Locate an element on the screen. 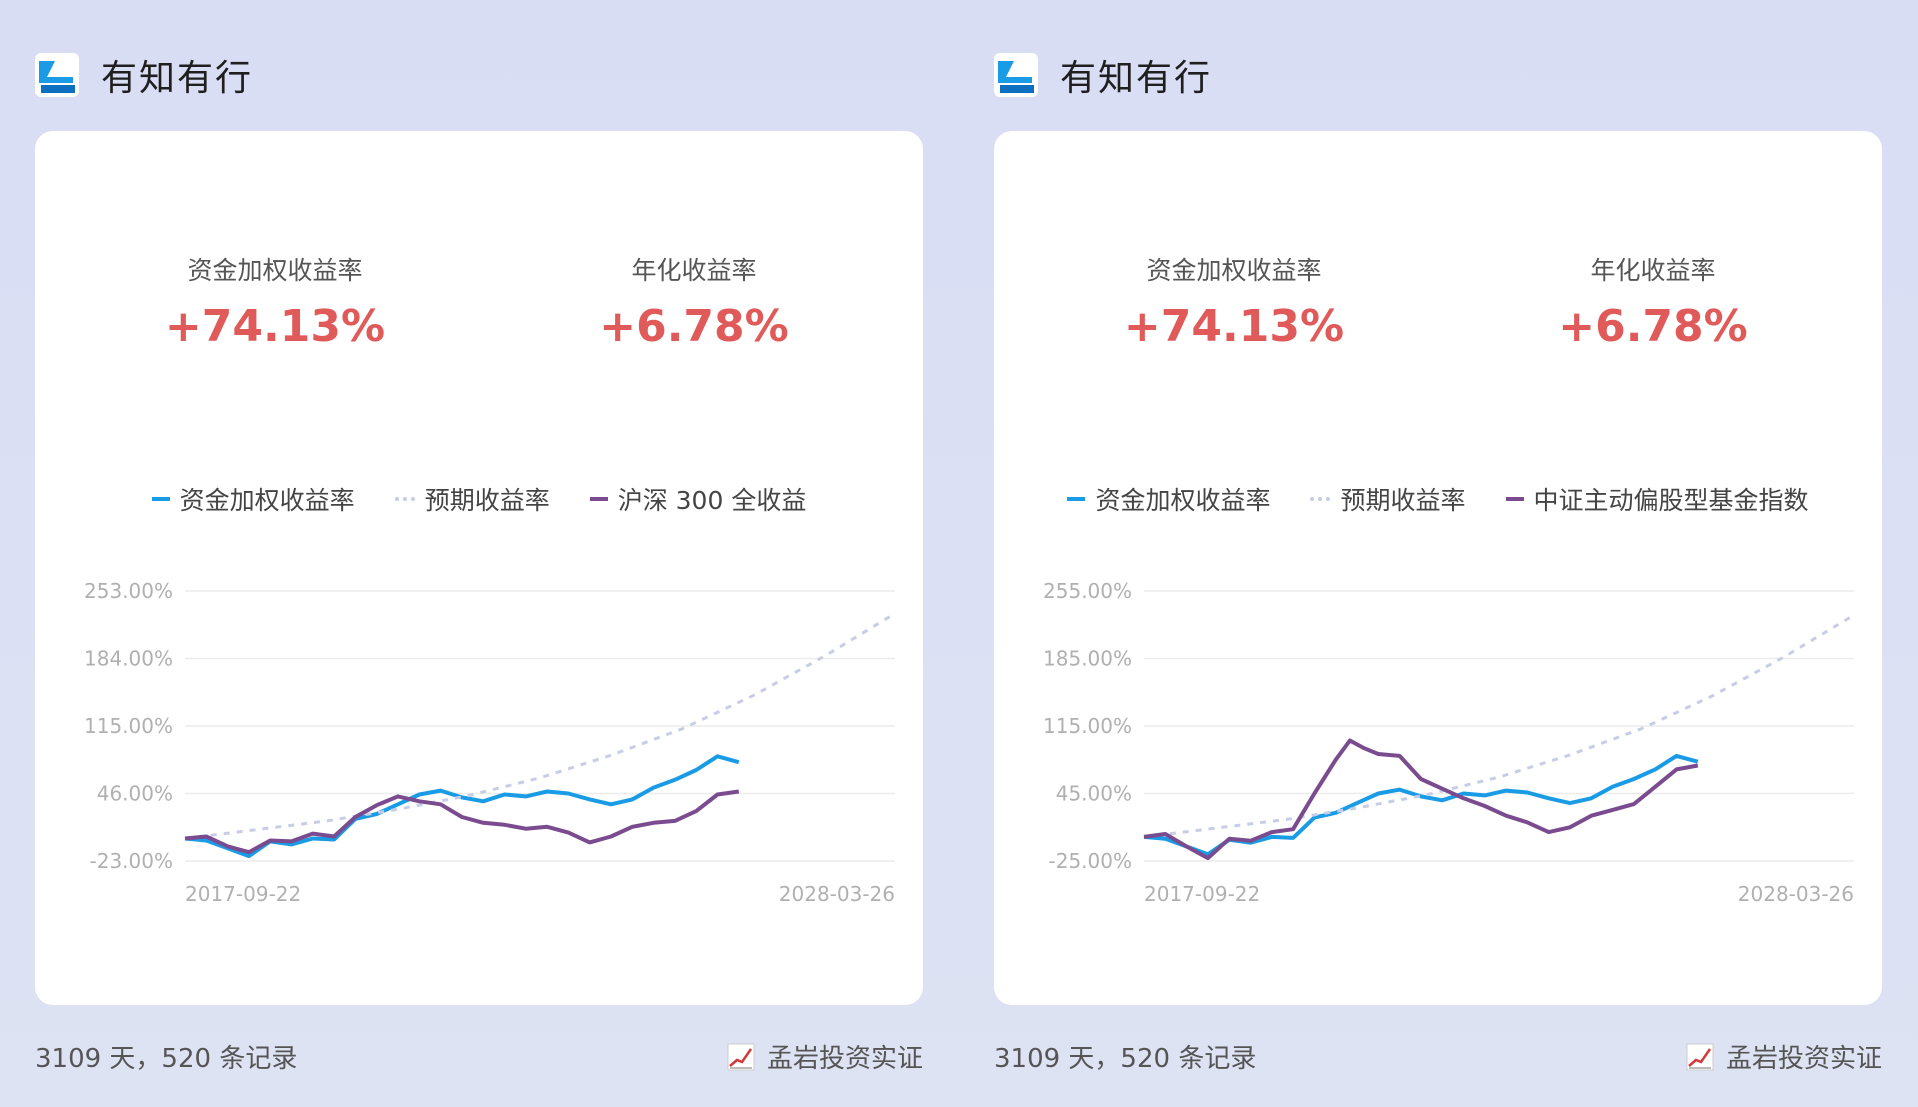 Image resolution: width=1918 pixels, height=1107 pixels. chart-legend: 资金加权收益率 预期收益率 沪深 300 全收益 is located at coordinates (479, 499).